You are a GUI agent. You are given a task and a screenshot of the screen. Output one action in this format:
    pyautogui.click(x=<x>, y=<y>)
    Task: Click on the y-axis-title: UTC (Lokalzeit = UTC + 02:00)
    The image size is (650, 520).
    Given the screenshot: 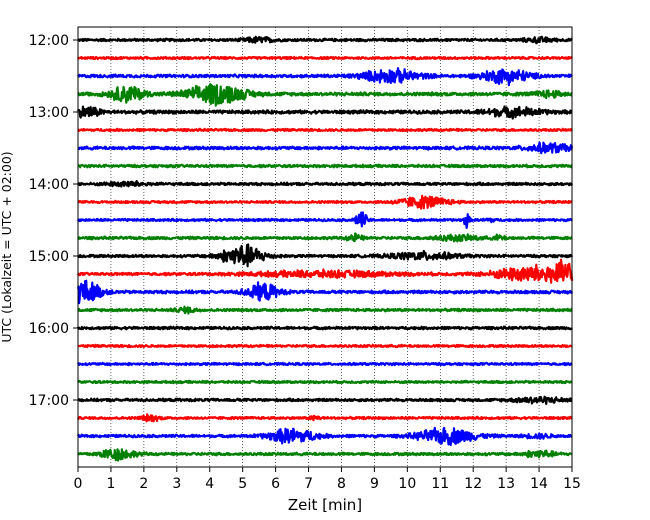 What is the action you would take?
    pyautogui.click(x=7, y=246)
    